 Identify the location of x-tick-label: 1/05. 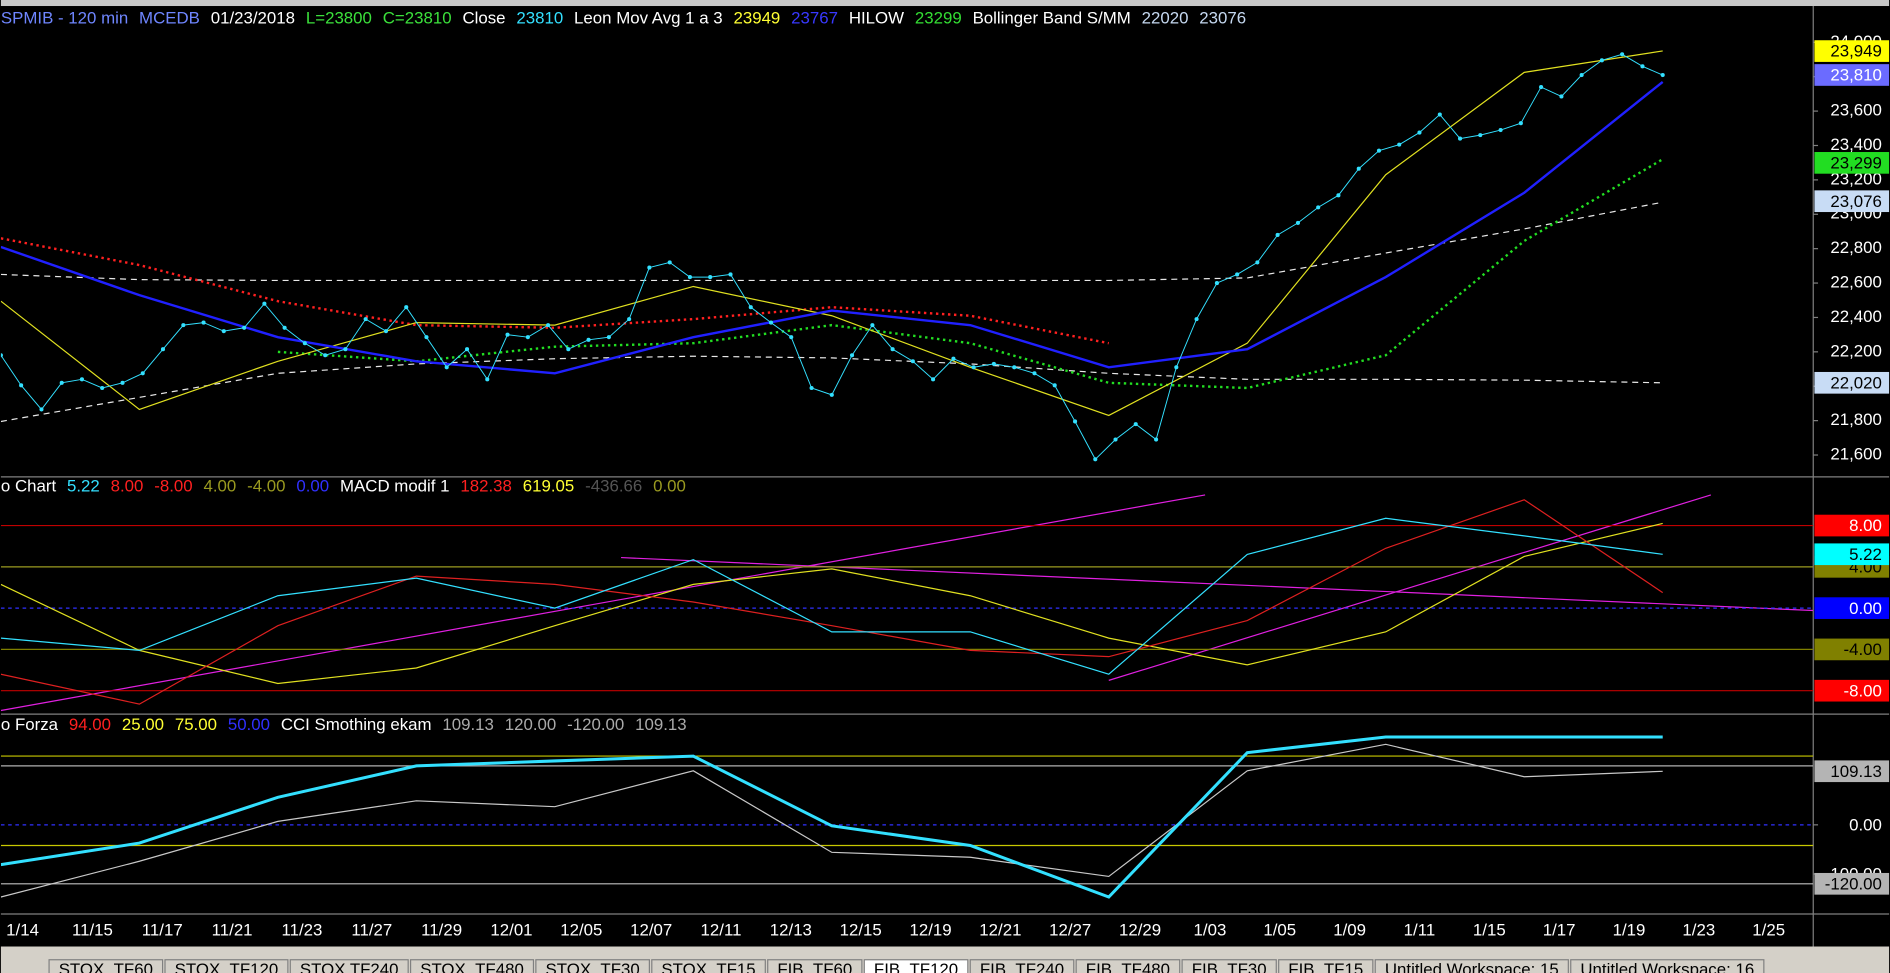
(1279, 929).